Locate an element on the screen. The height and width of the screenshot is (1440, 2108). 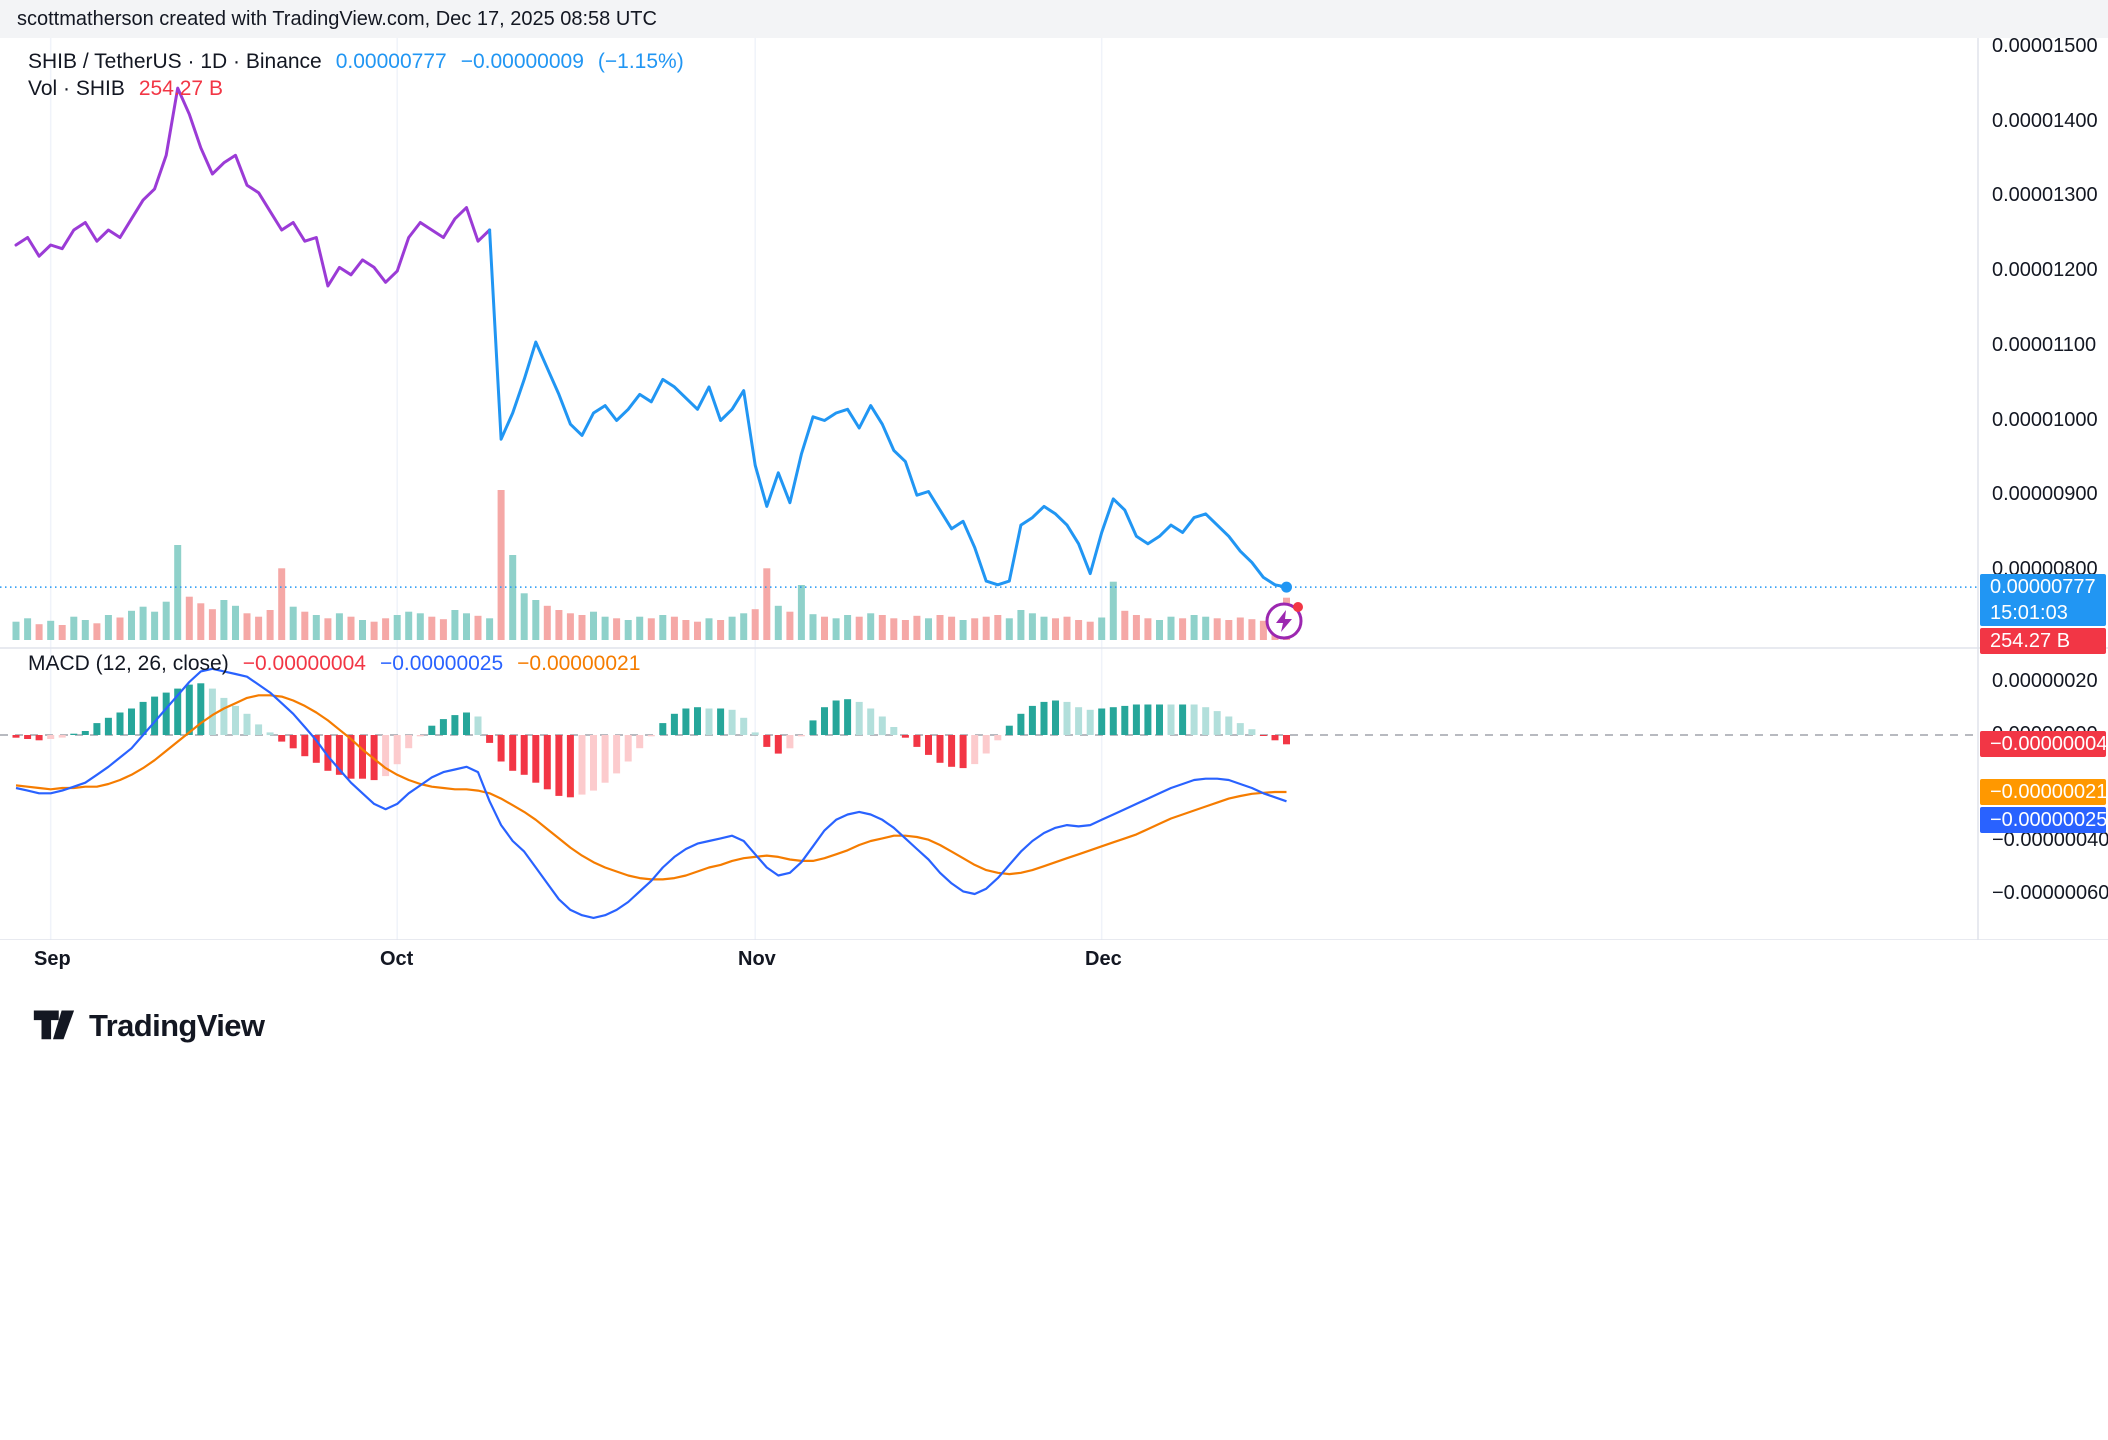
macd-line-value: −0.00000025 is located at coordinates (441, 663).